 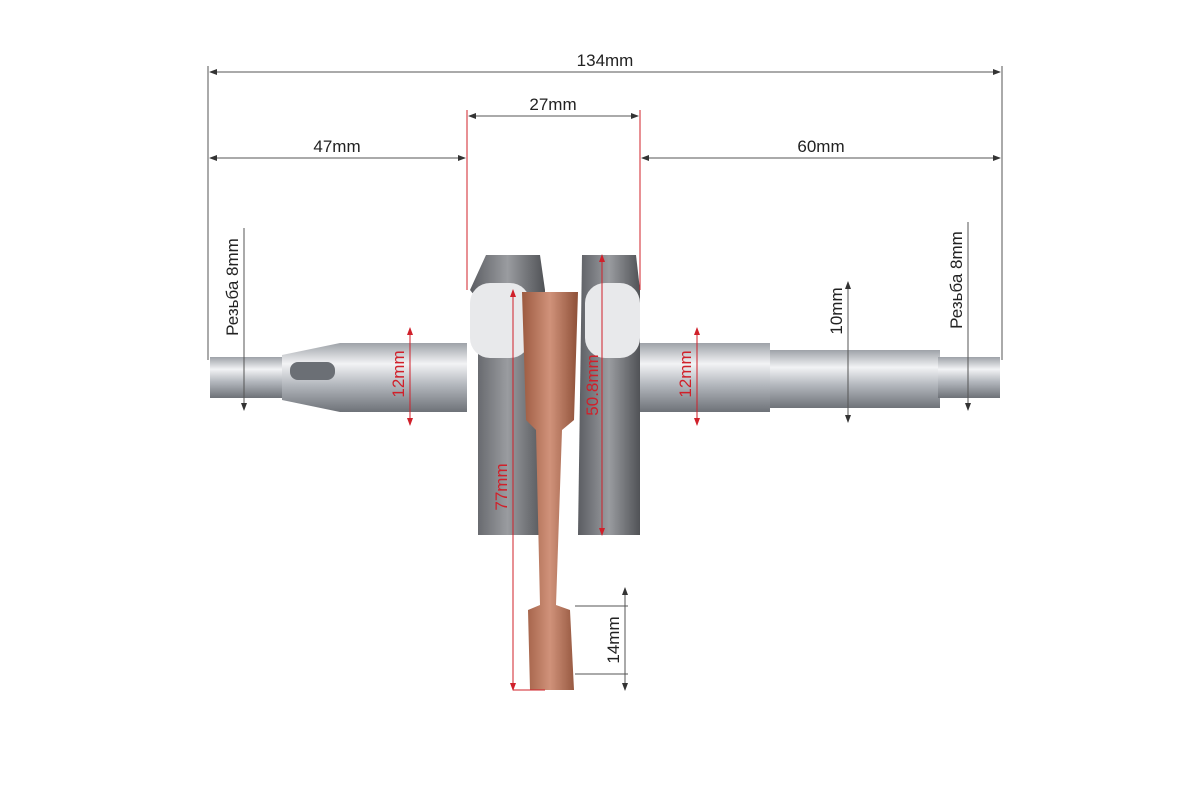 I want to click on right-shaft, so click(x=855, y=379).